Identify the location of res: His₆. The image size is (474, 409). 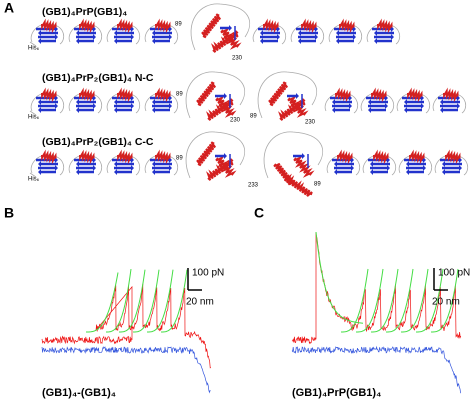
(34, 49).